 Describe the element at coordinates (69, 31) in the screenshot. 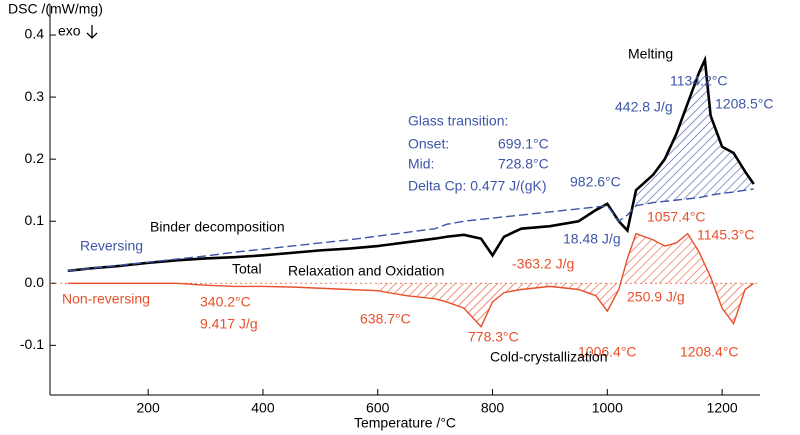

I see `exo-label: exo` at that location.